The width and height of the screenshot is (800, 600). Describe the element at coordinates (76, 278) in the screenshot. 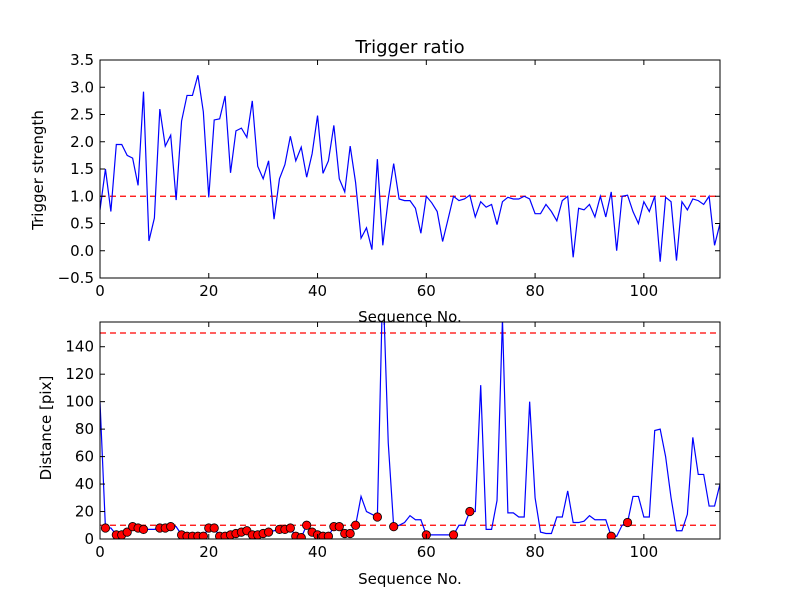

I see `y-tick-label: −0.5` at that location.